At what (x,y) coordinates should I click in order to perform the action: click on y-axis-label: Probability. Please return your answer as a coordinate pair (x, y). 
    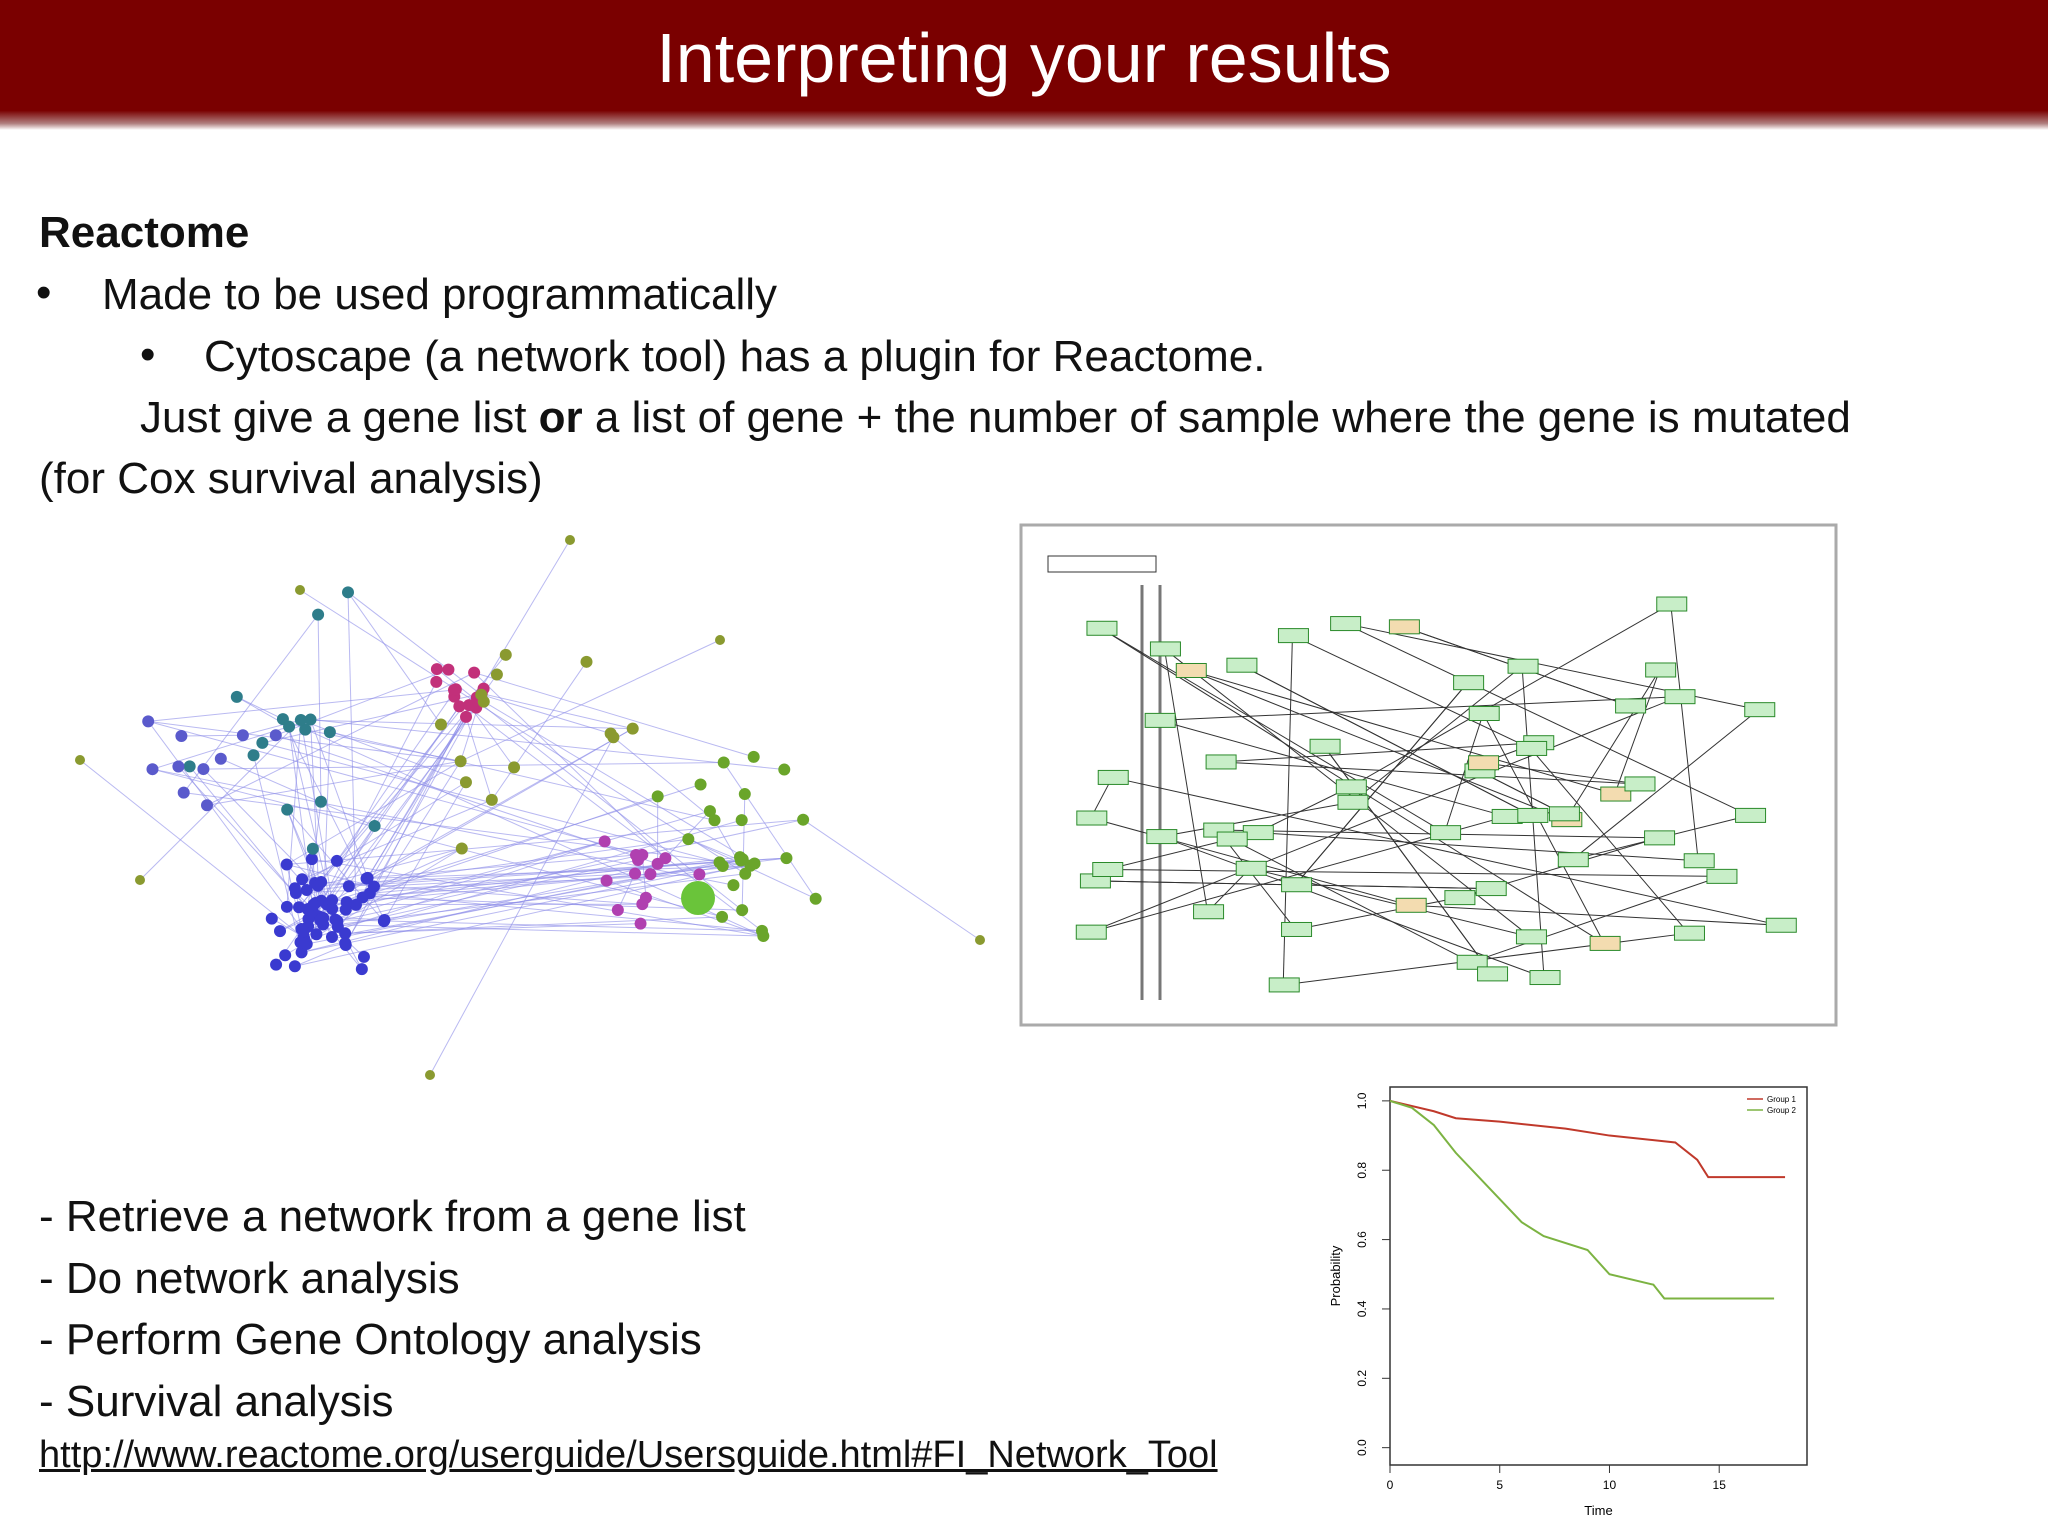
    Looking at the image, I should click on (1335, 1275).